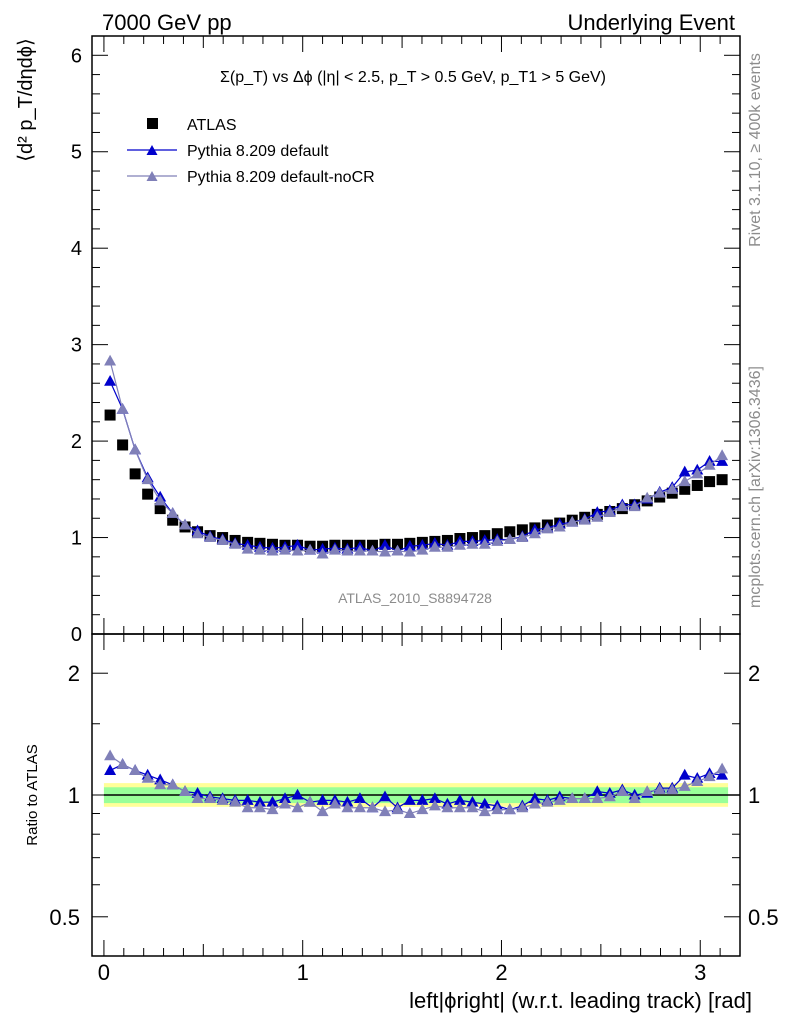 This screenshot has width=786, height=1024. What do you see at coordinates (74, 795) in the screenshot?
I see `ratio-y-tick-label: 1` at bounding box center [74, 795].